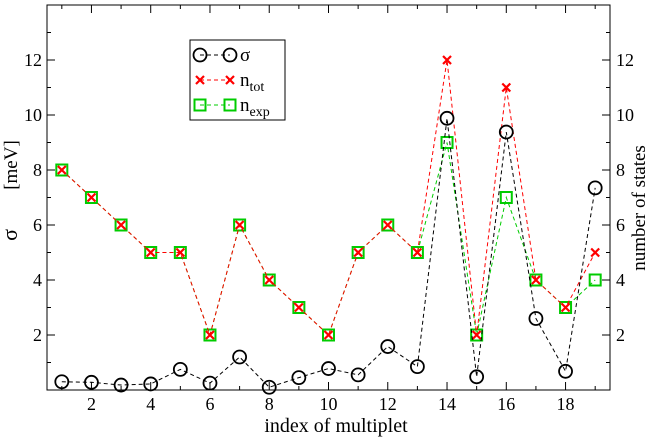  What do you see at coordinates (566, 404) in the screenshot?
I see `x-tick-label: 18` at bounding box center [566, 404].